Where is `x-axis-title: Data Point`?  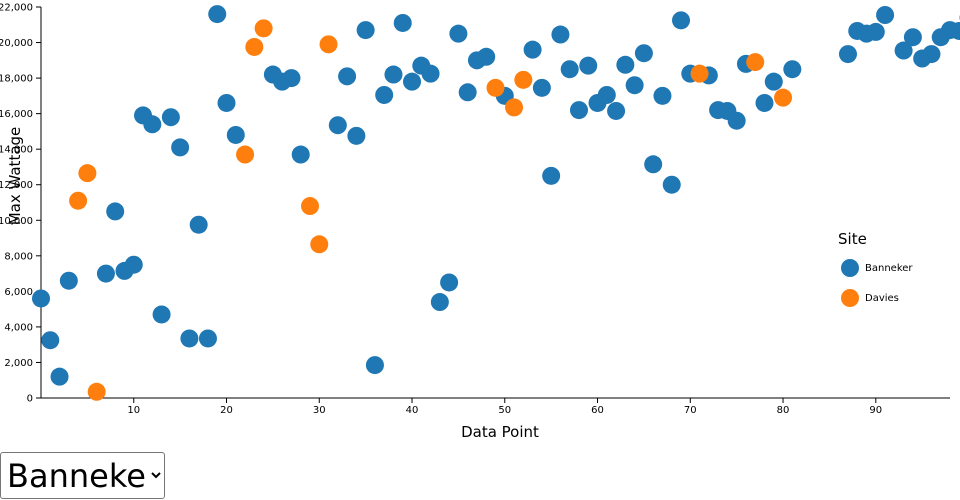 x-axis-title: Data Point is located at coordinates (500, 432).